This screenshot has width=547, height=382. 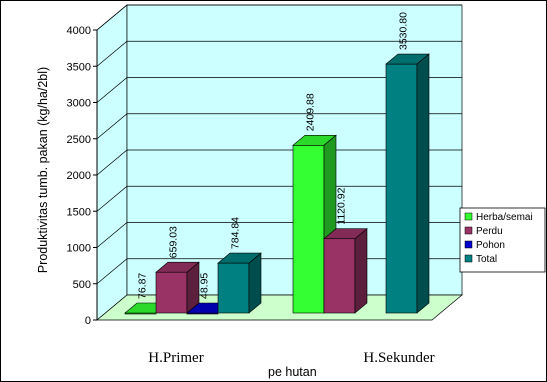 I want to click on data-label: 48.95, so click(x=205, y=286).